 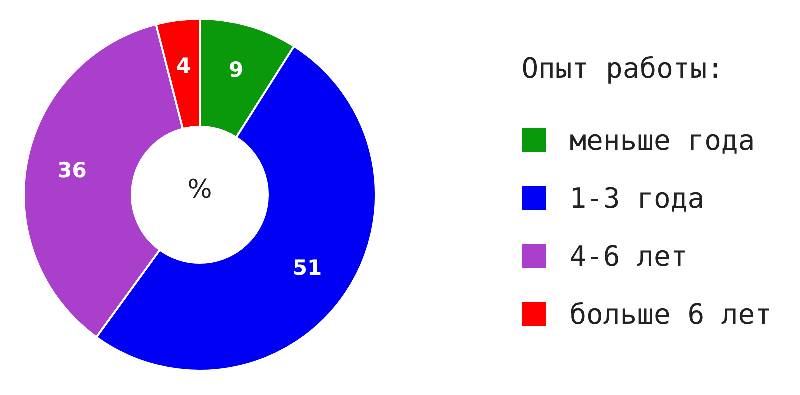 What do you see at coordinates (629, 256) in the screenshot?
I see `legend-label: 4-6 лет` at bounding box center [629, 256].